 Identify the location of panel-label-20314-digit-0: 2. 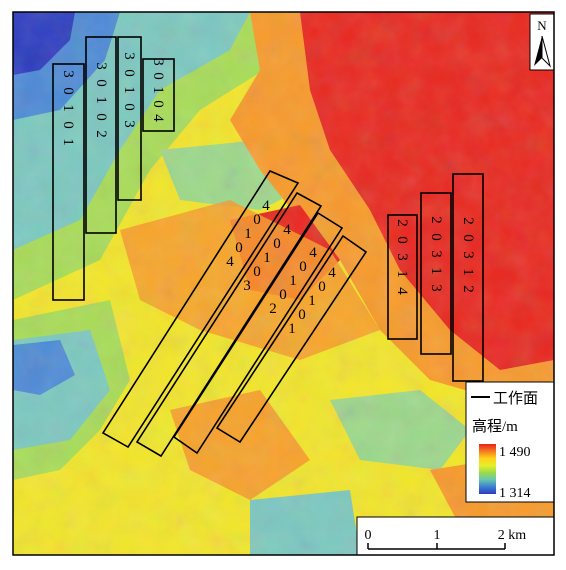
(402, 223).